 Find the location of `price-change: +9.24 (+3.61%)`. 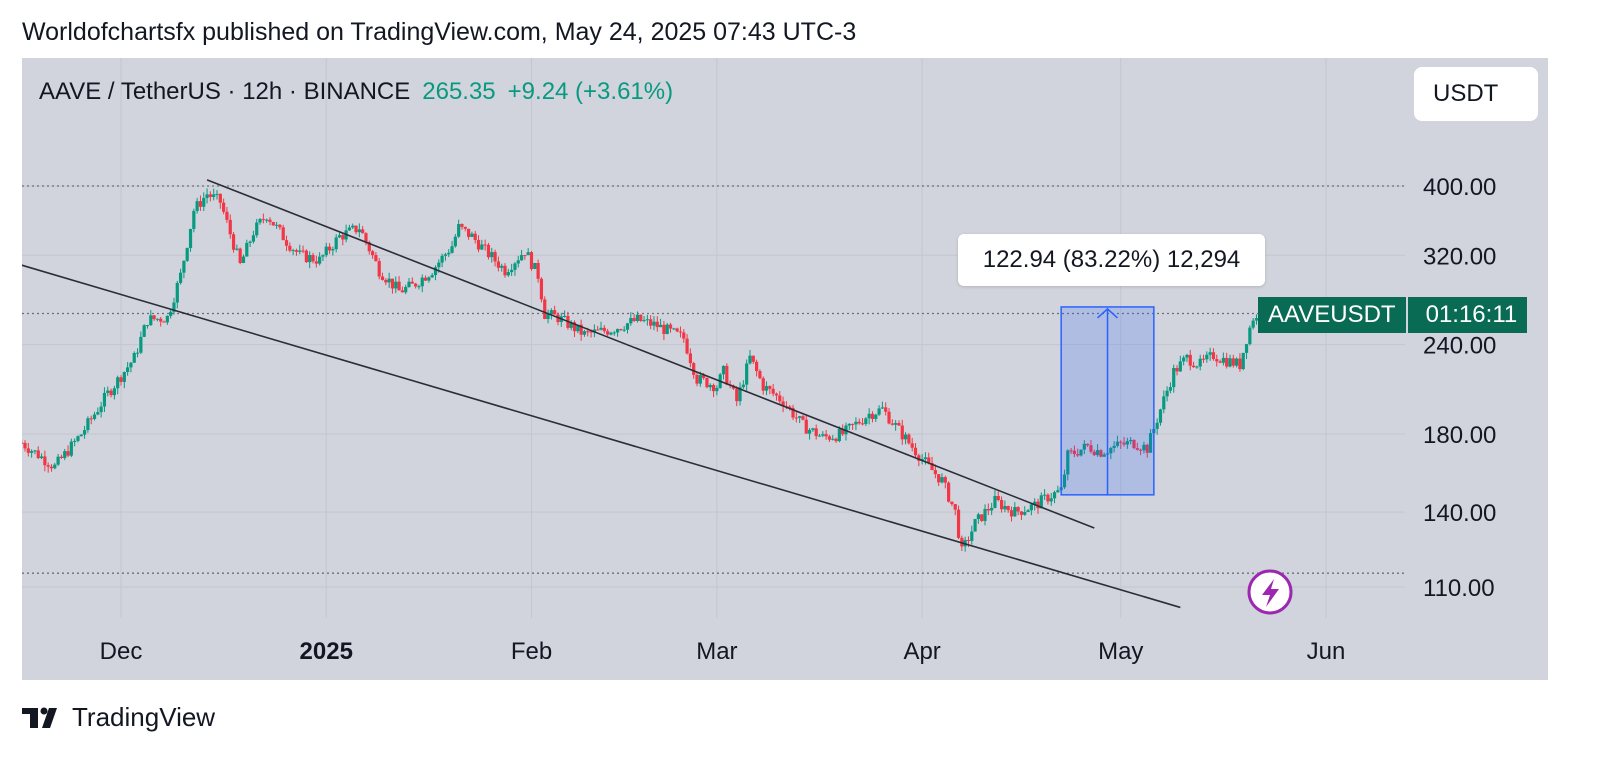

price-change: +9.24 (+3.61%) is located at coordinates (590, 91).